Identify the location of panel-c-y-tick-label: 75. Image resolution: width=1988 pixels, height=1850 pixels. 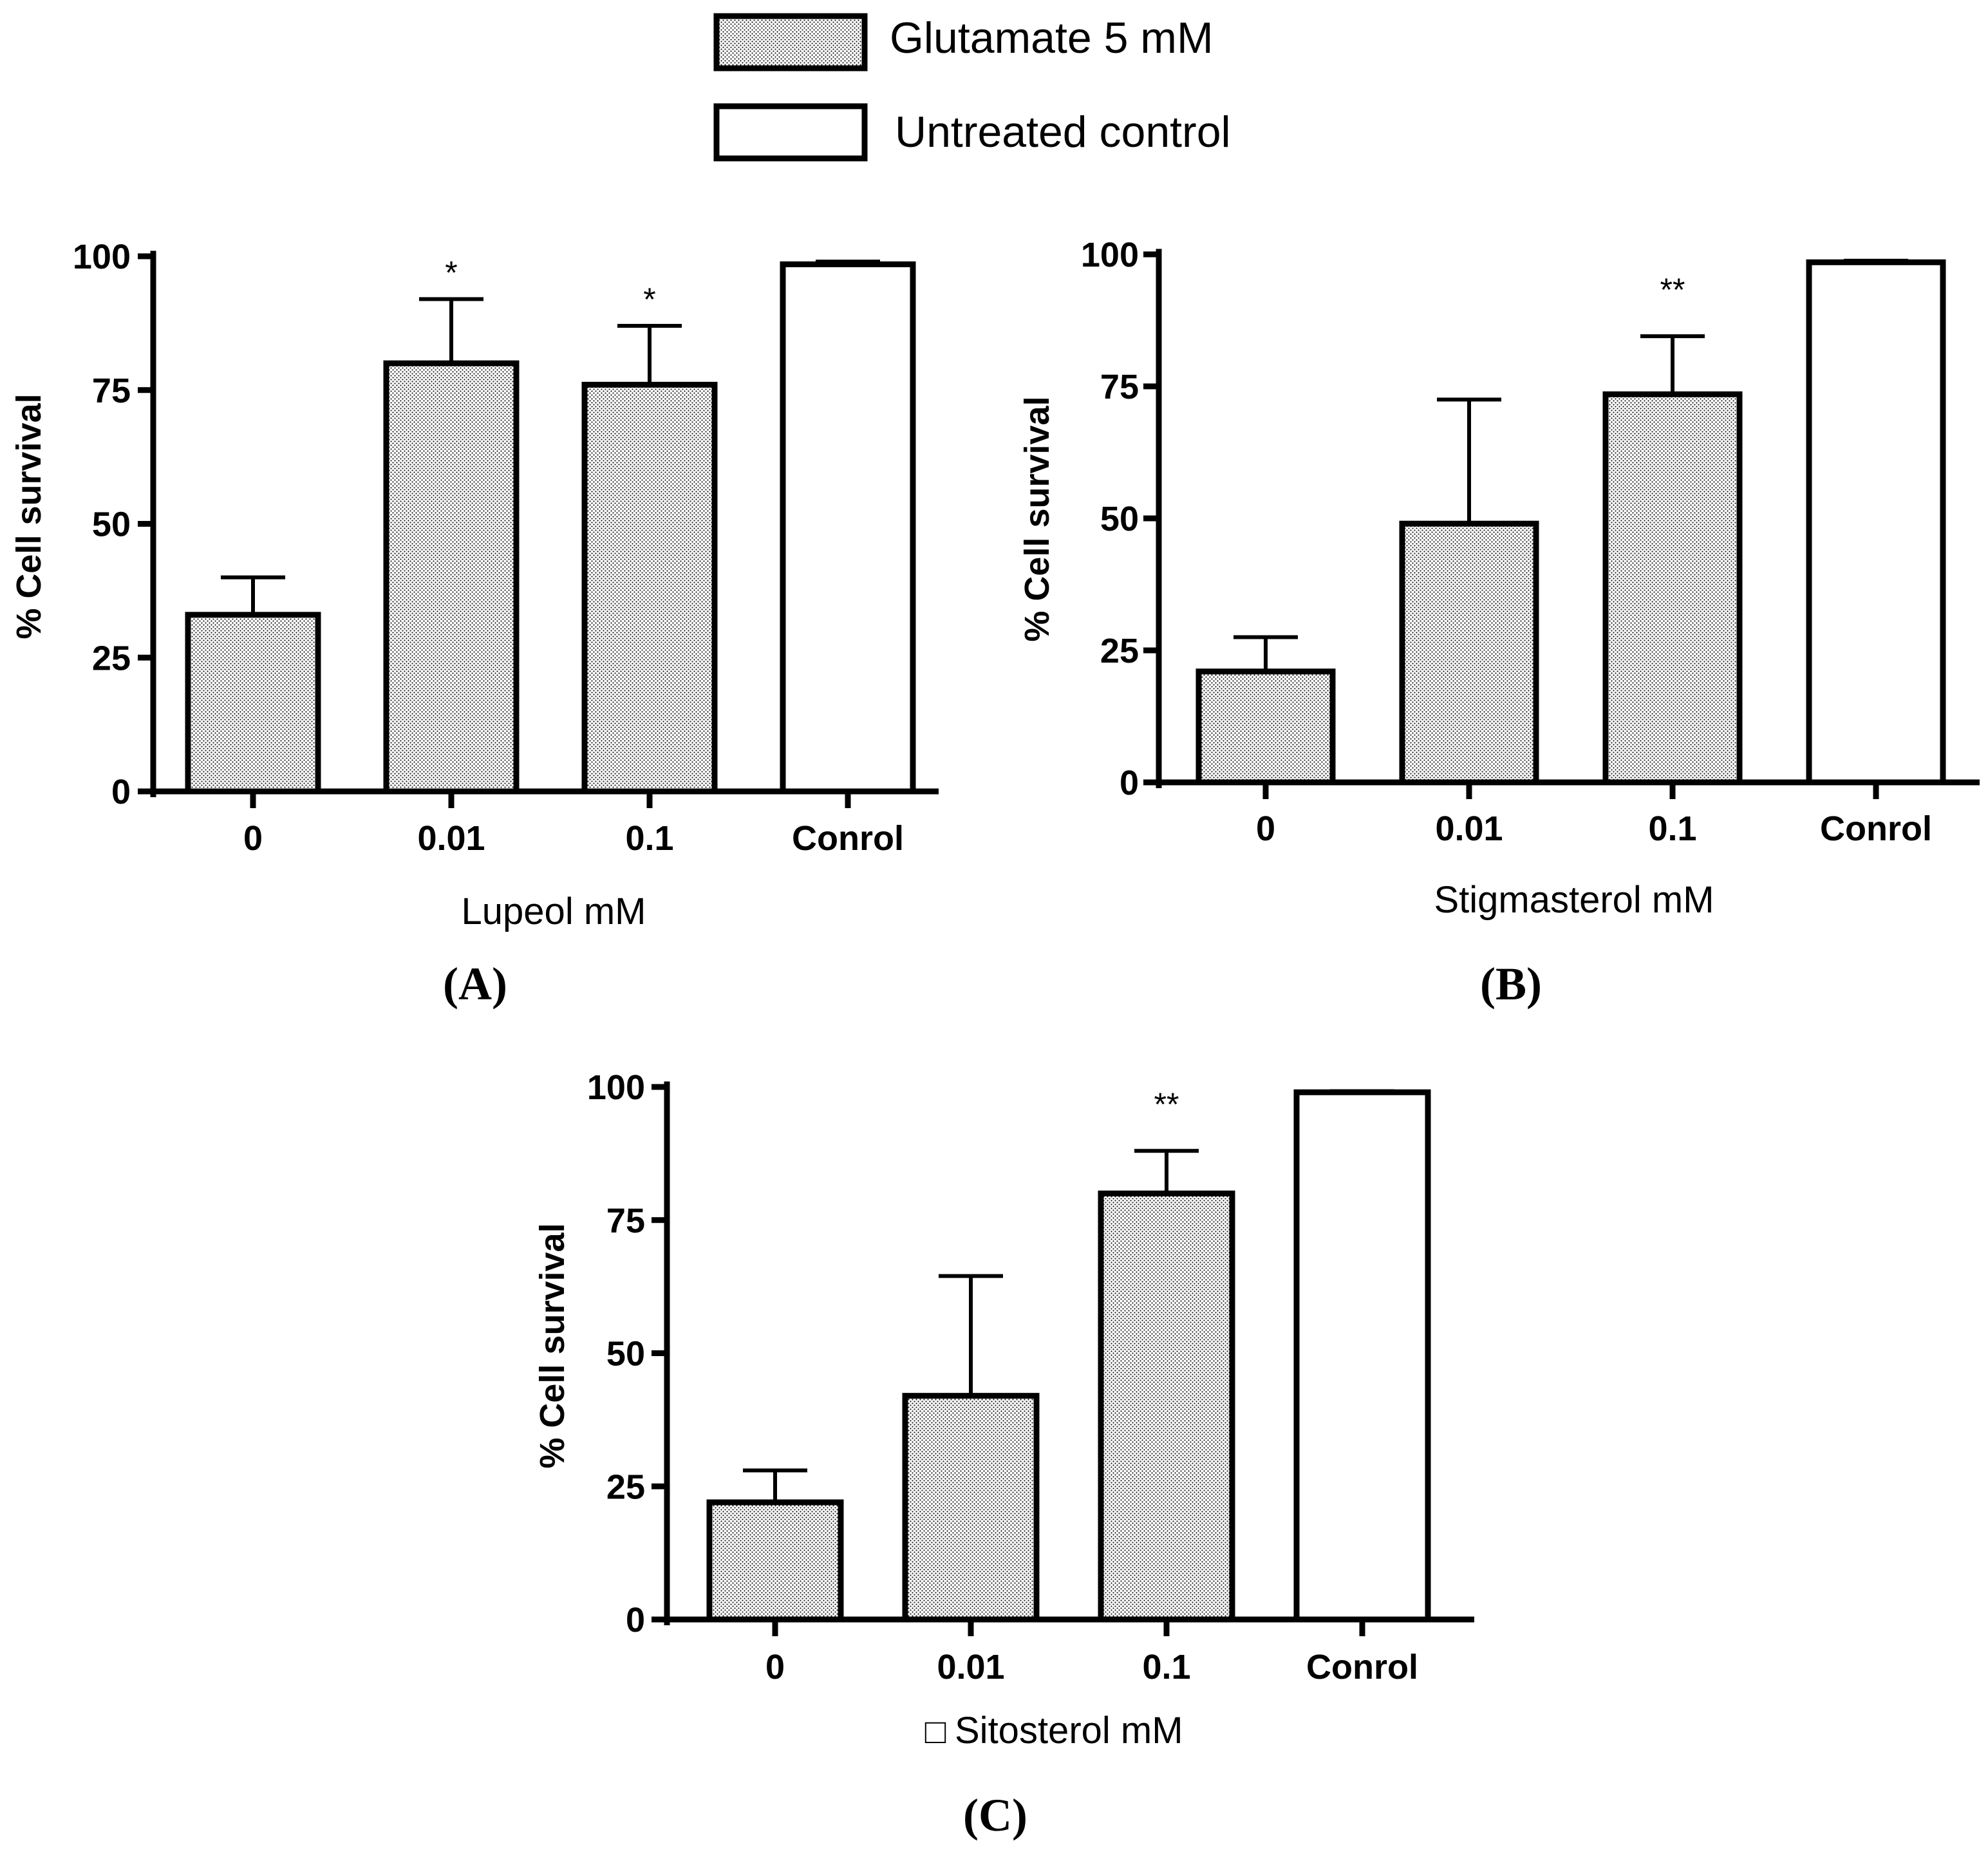
(625, 1221).